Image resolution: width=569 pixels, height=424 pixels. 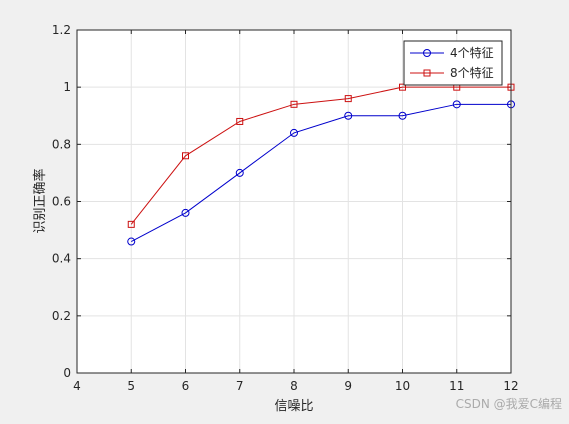 I want to click on x-tick-label: 12, so click(x=510, y=386).